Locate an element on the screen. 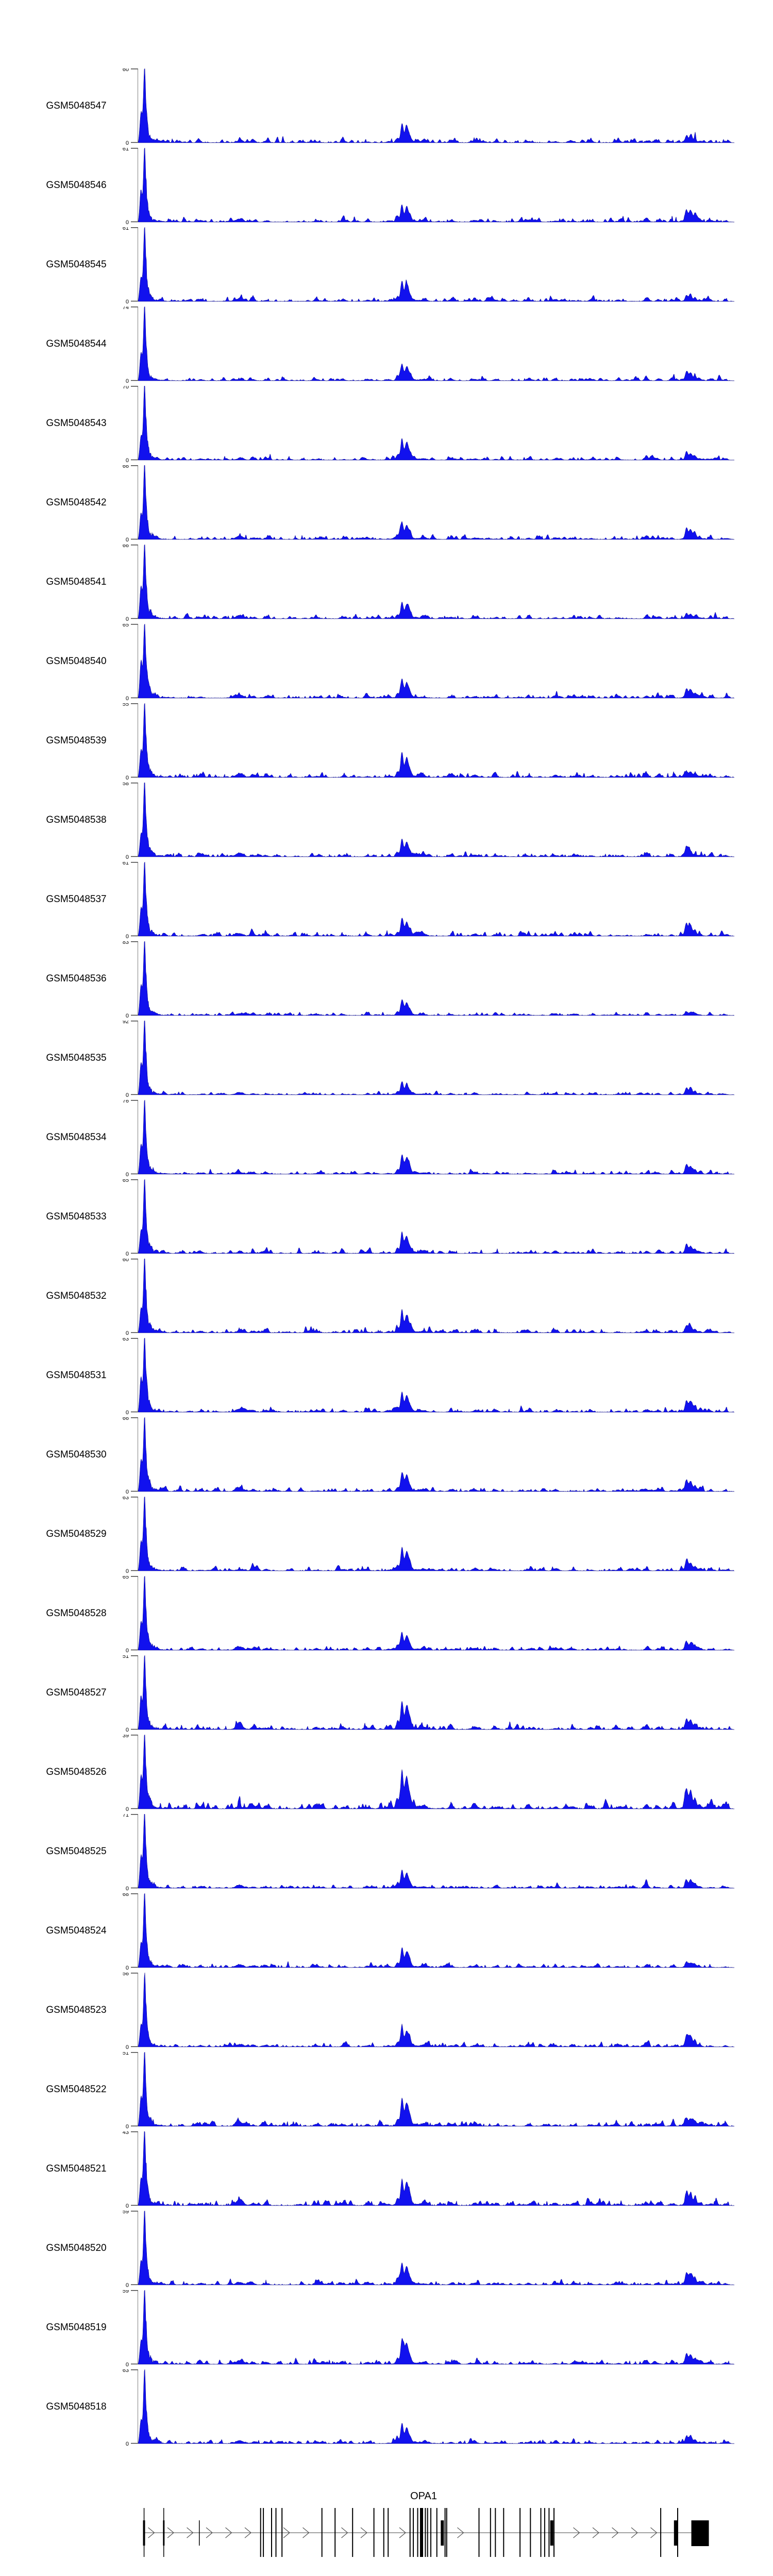 Image resolution: width=773 pixels, height=2576 pixels. signal-track: GSM5048539 55 0 is located at coordinates (386, 743).